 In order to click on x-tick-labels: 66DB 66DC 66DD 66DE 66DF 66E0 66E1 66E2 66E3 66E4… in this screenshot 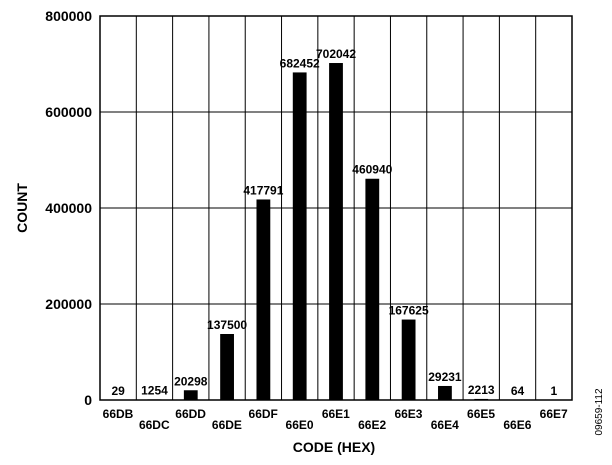, I will do `click(335, 419)`.